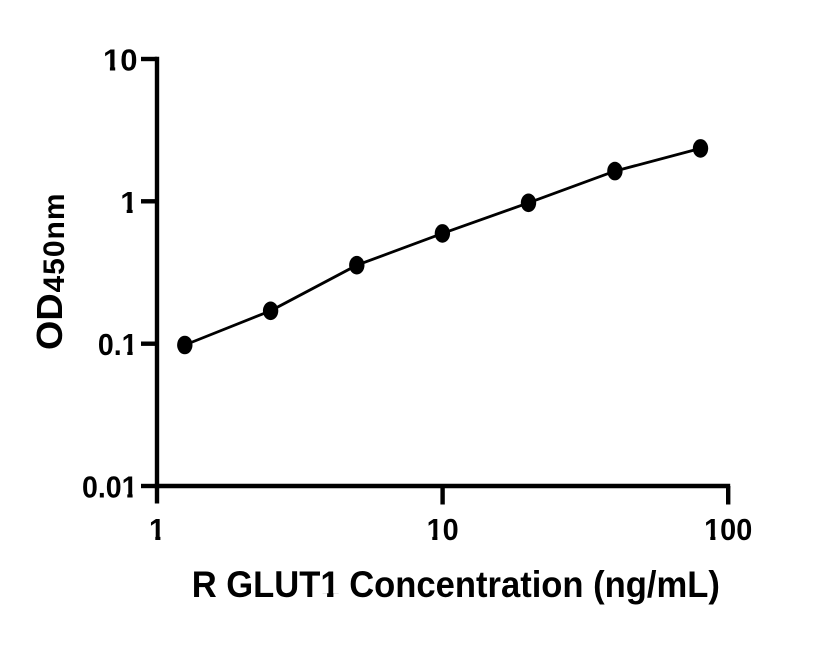 This screenshot has width=816, height=645. What do you see at coordinates (728, 530) in the screenshot?
I see `svg-text: 100` at bounding box center [728, 530].